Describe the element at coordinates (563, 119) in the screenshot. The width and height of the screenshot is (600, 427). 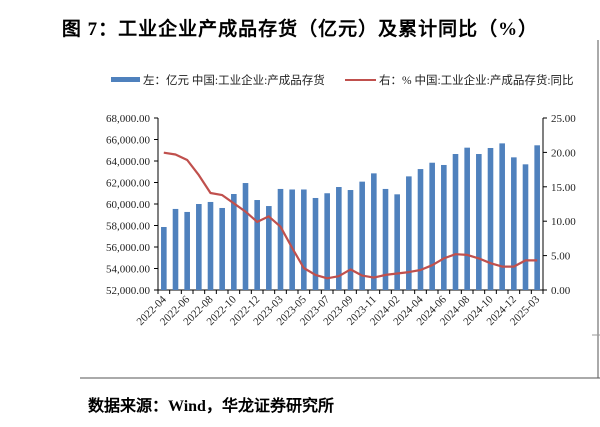
I see `right-tick-label: 25.00` at that location.